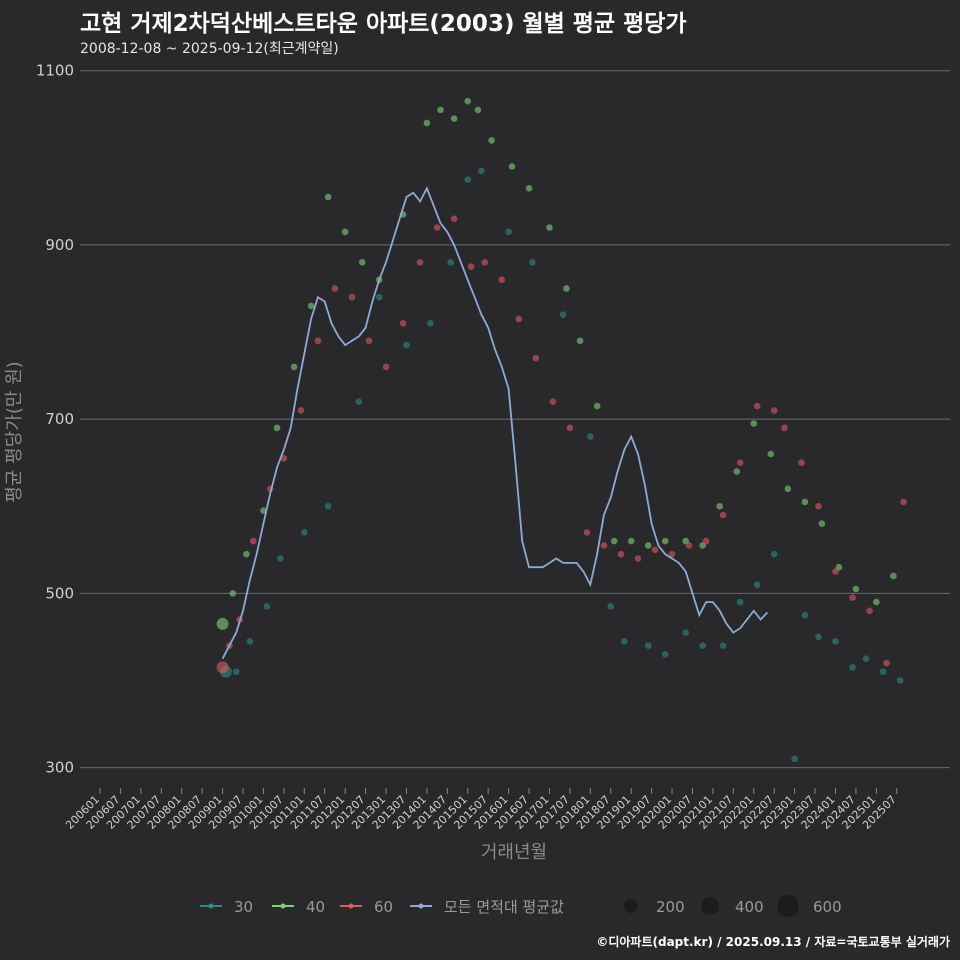 The image size is (960, 960). I want to click on y-tick-label: 700, so click(59, 419).